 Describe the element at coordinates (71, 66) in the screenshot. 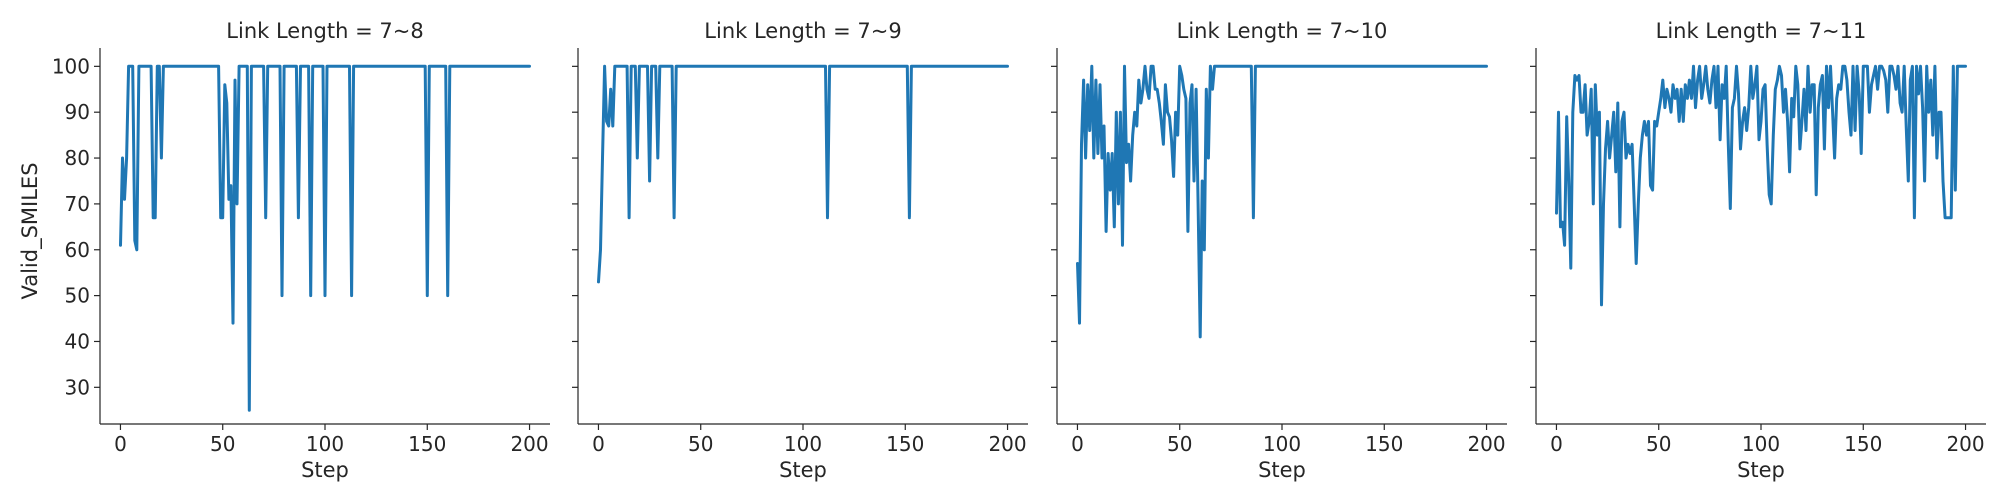

I see `y-tick-label: 100` at that location.